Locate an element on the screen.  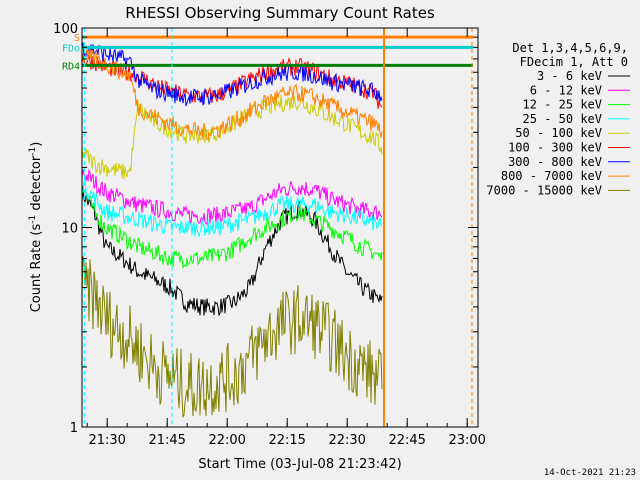
x-tick-label: 22:30 is located at coordinates (346, 440).